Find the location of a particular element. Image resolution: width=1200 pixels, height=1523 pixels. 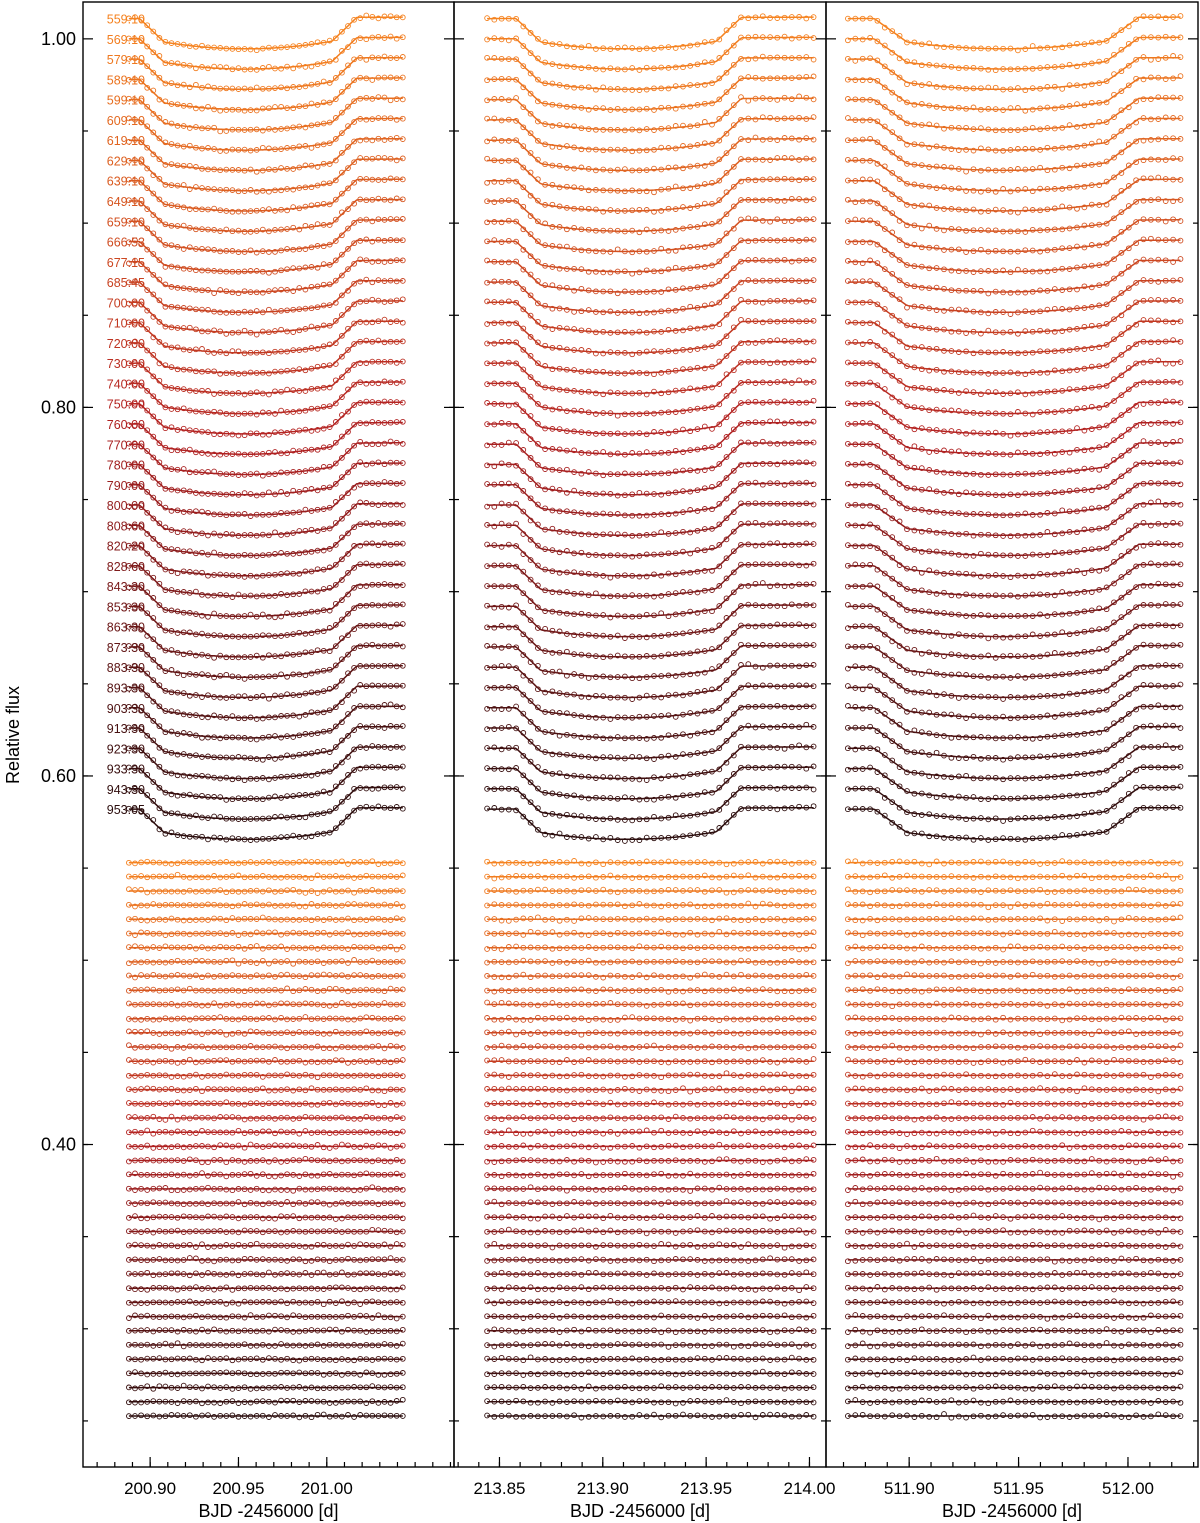

model-line-700.00 is located at coordinates (265, 317).